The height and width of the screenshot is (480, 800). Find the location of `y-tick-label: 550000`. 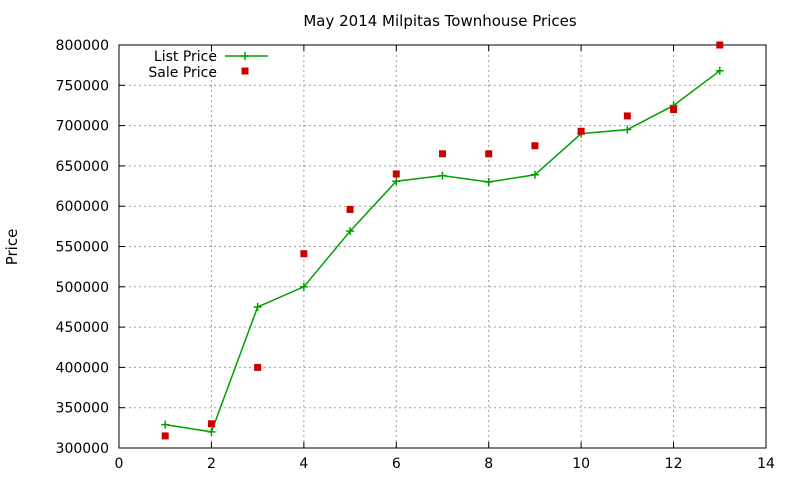

y-tick-label: 550000 is located at coordinates (82, 248).